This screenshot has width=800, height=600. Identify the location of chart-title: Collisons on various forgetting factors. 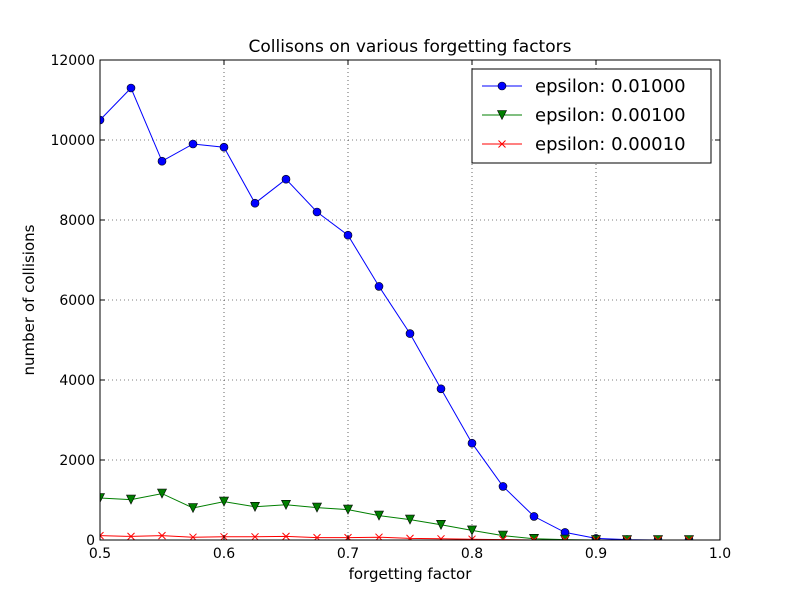
(410, 47).